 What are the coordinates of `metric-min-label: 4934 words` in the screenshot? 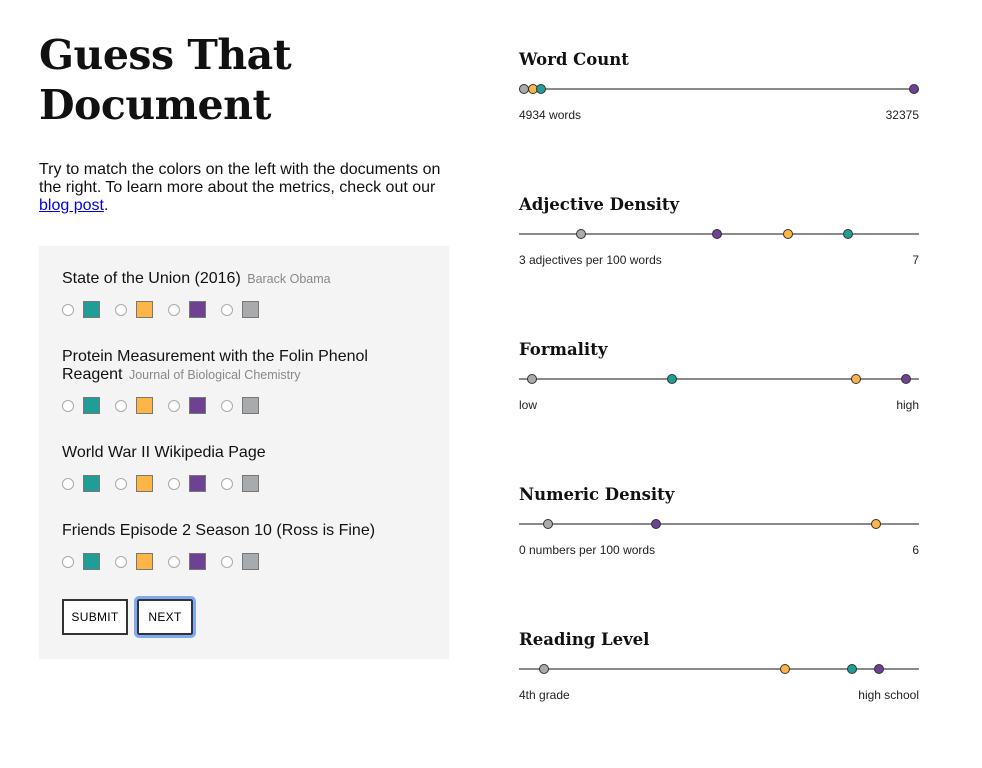 It's located at (550, 115).